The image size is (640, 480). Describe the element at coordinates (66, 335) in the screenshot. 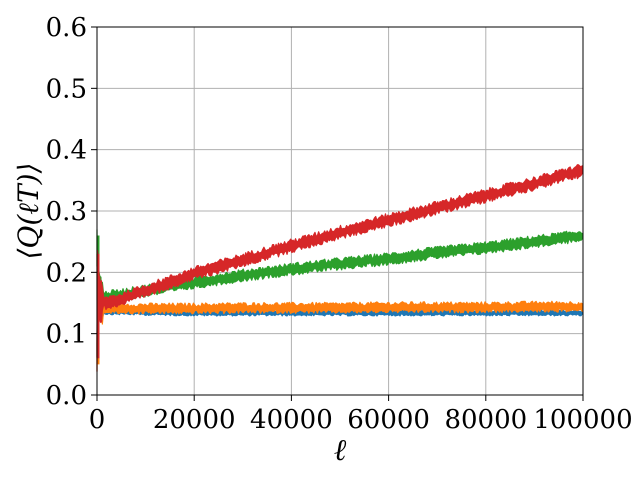

I see `y-tick-label: 0.1` at that location.